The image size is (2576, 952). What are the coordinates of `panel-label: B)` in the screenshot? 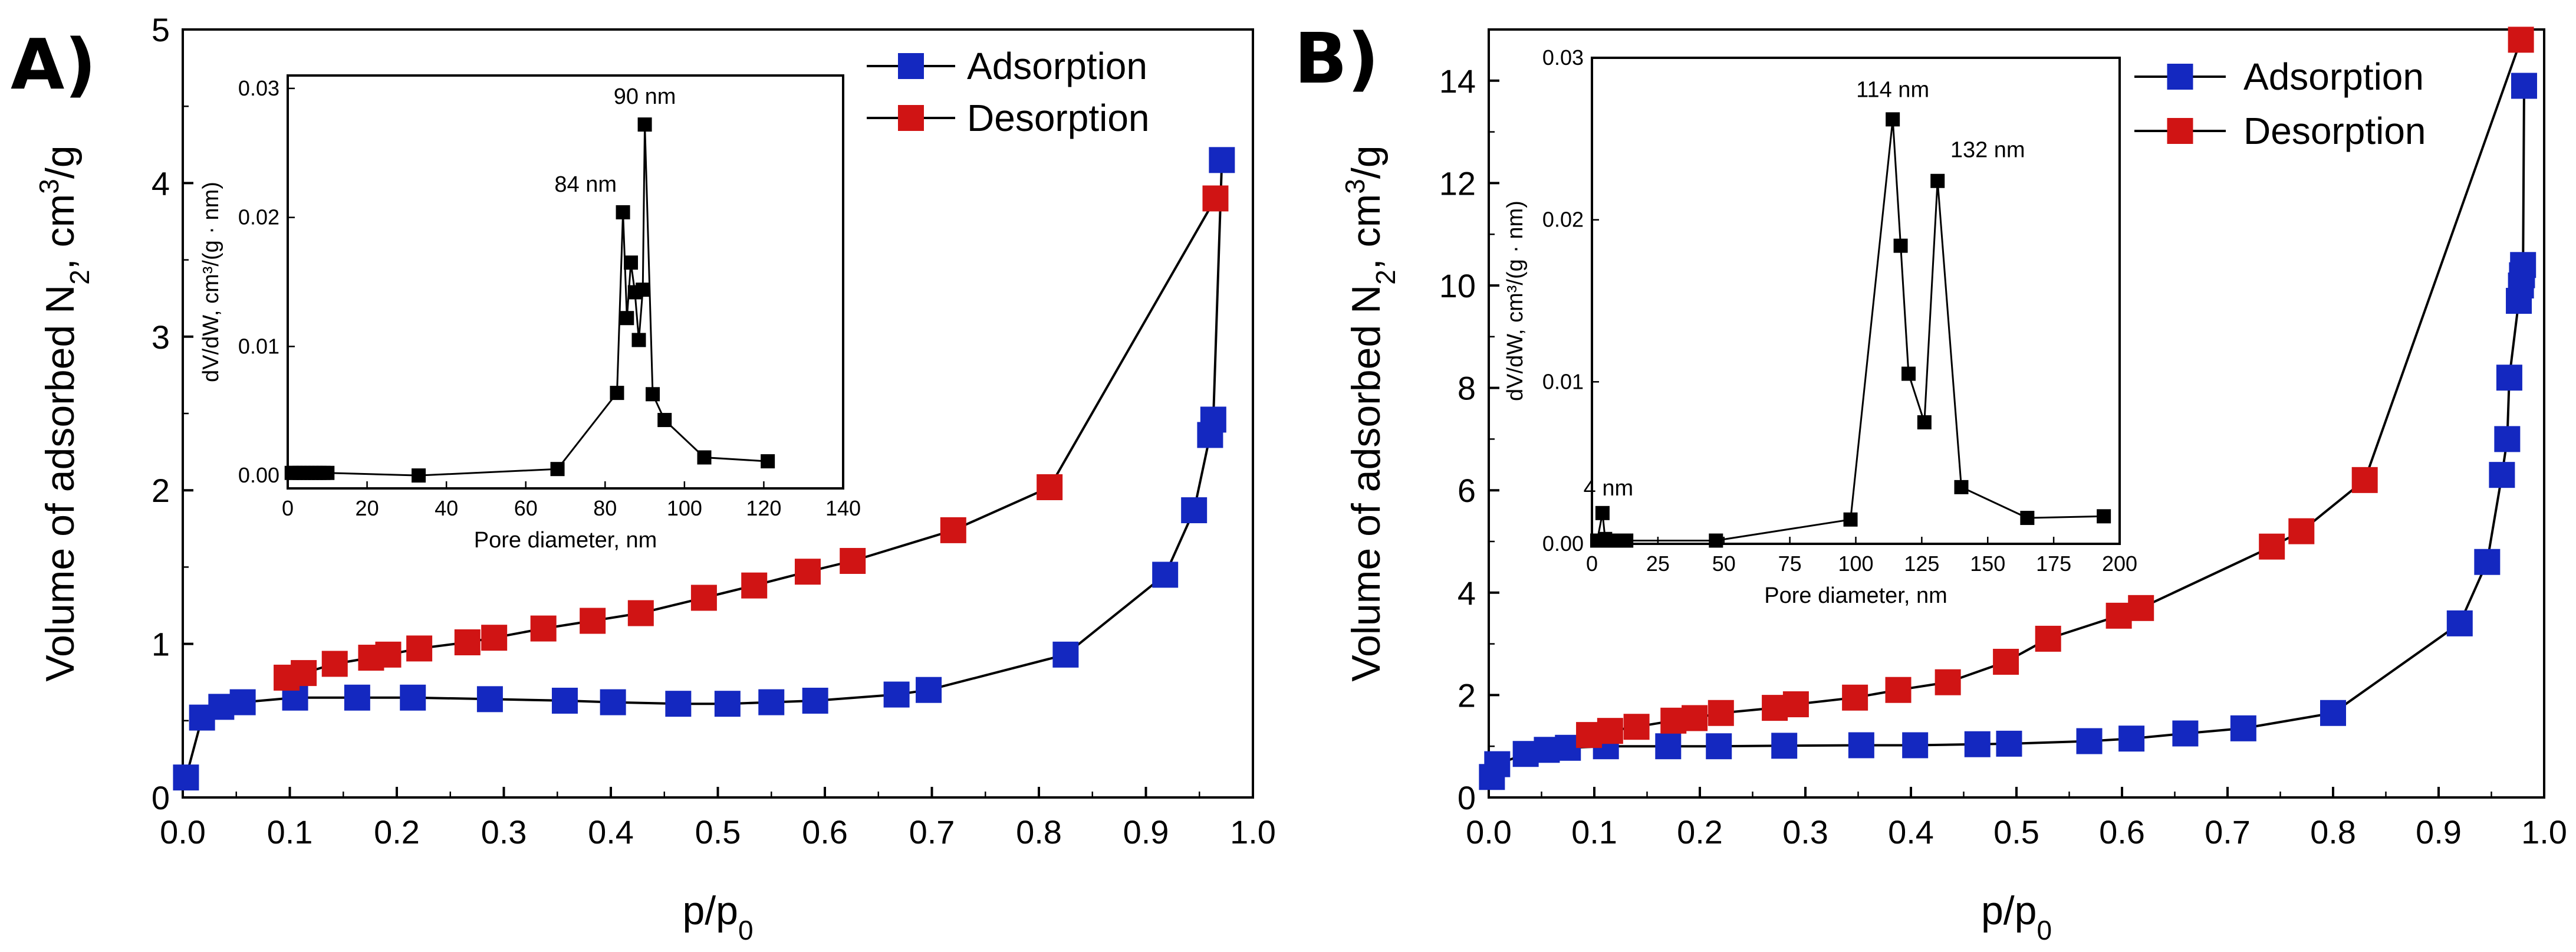 It's located at (1336, 58).